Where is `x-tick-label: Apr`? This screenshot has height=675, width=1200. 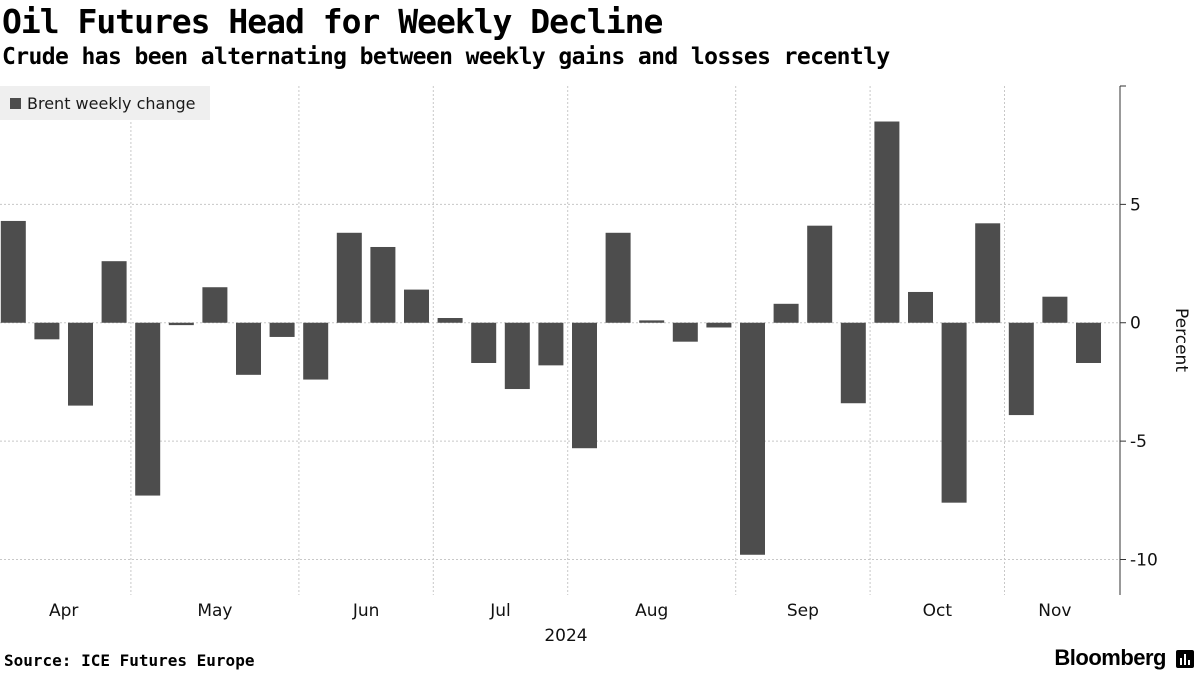 x-tick-label: Apr is located at coordinates (63, 611).